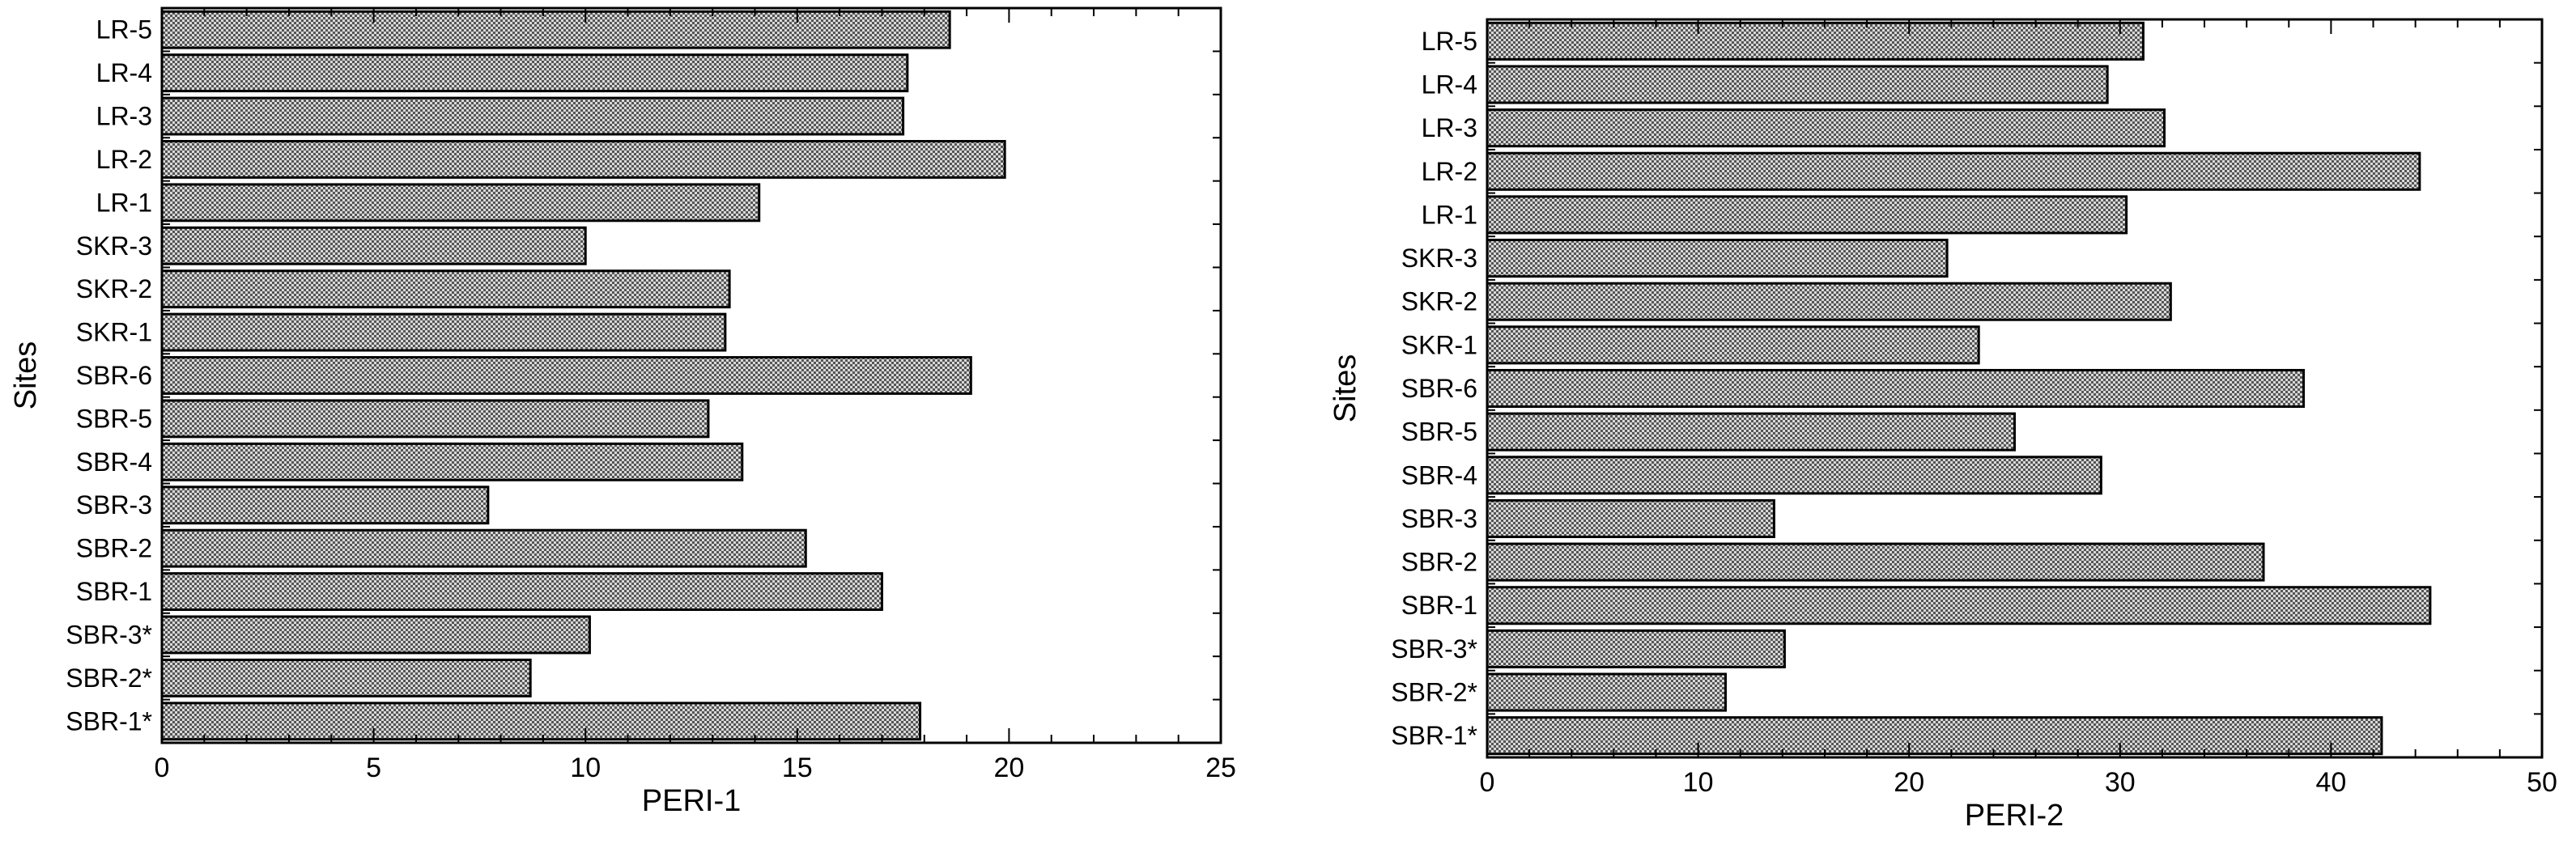 The height and width of the screenshot is (848, 2576). Describe the element at coordinates (2330, 782) in the screenshot. I see `x-tick-label: 40` at that location.